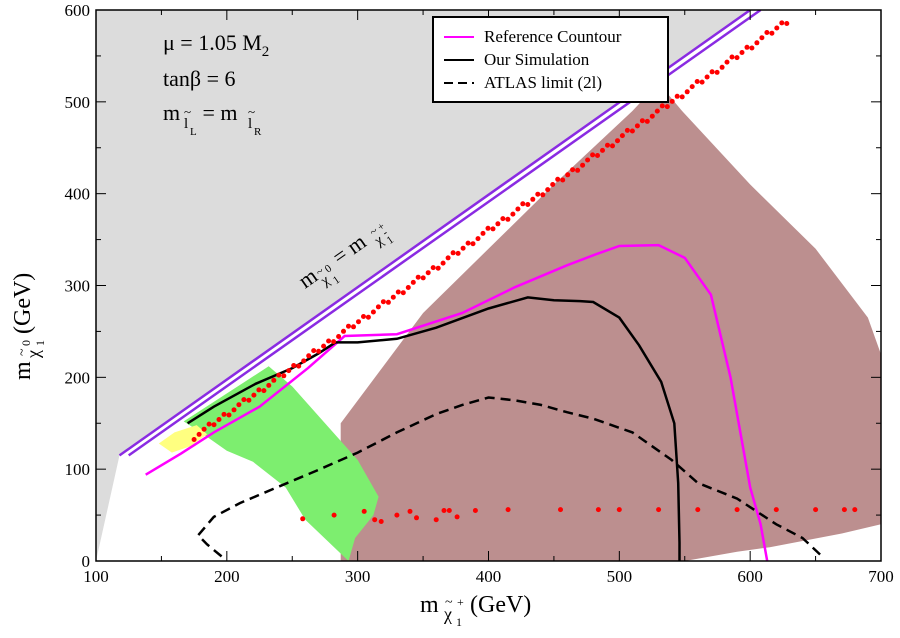 This screenshot has height=638, width=900. Describe the element at coordinates (381, 226) in the screenshot. I see `annotation-diag-pm: +` at that location.